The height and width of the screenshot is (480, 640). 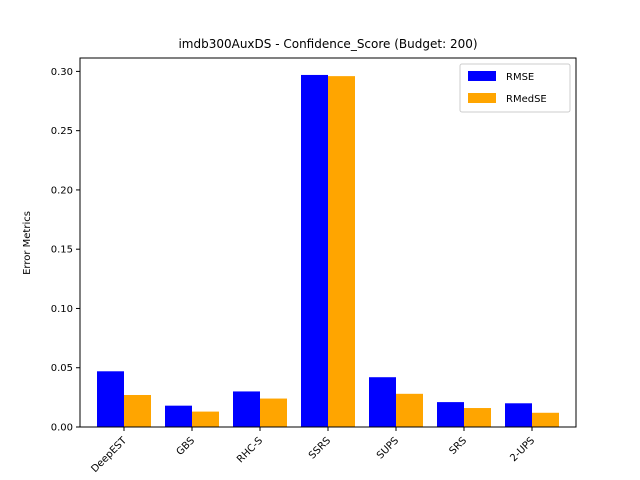 What do you see at coordinates (62, 428) in the screenshot?
I see `y-tick-label: 0.00` at bounding box center [62, 428].